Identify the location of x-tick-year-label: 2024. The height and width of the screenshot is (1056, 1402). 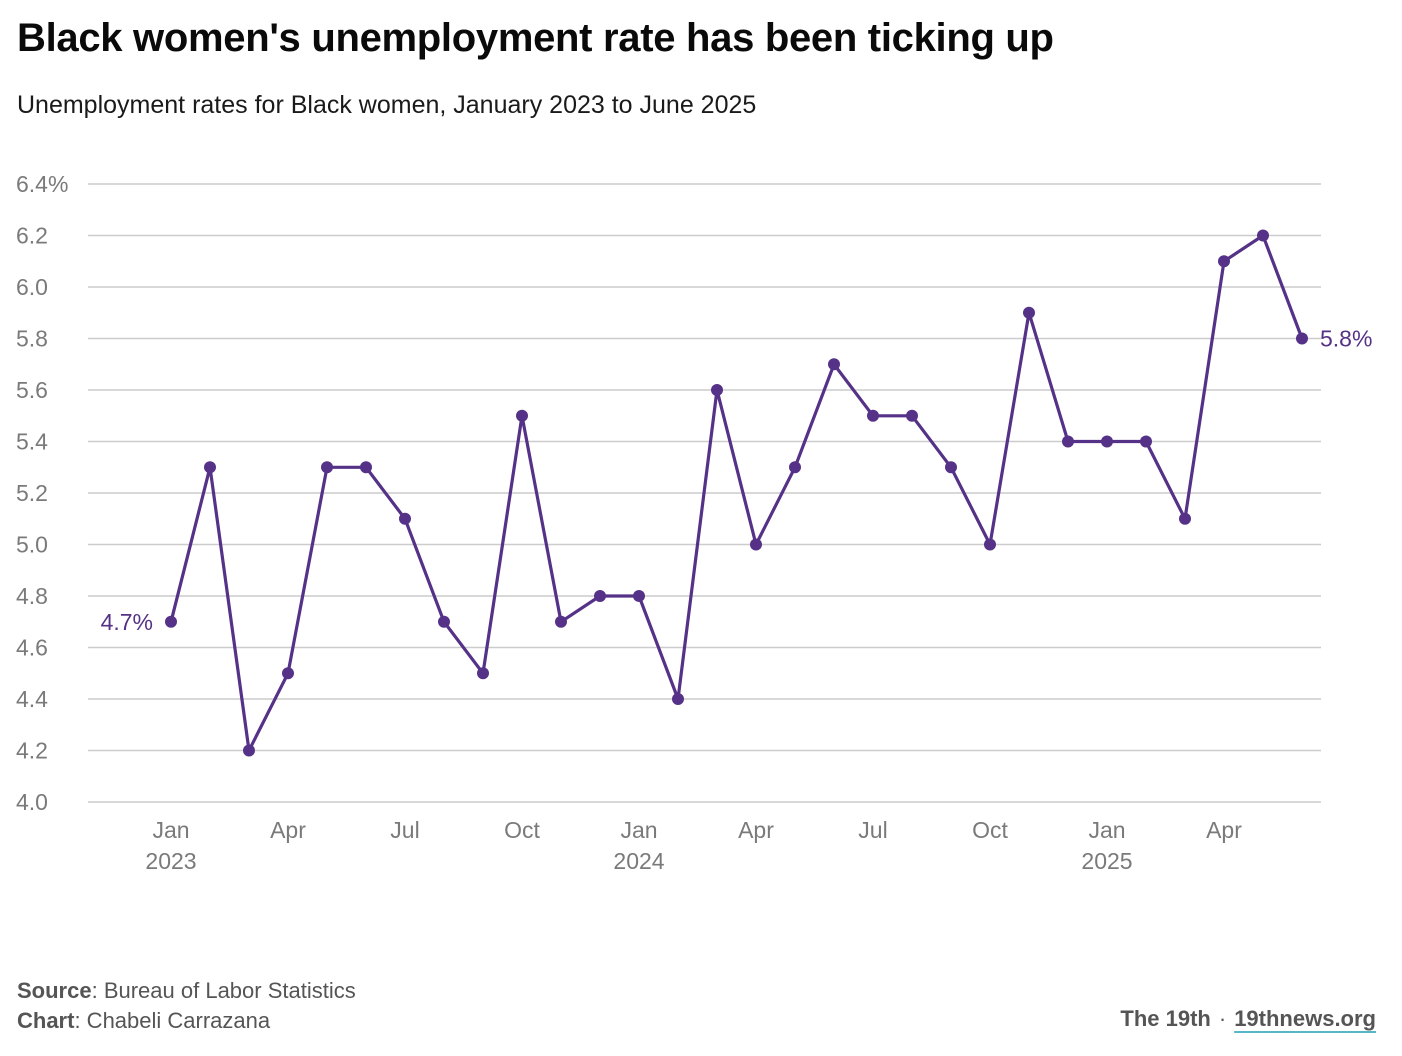
(638, 861).